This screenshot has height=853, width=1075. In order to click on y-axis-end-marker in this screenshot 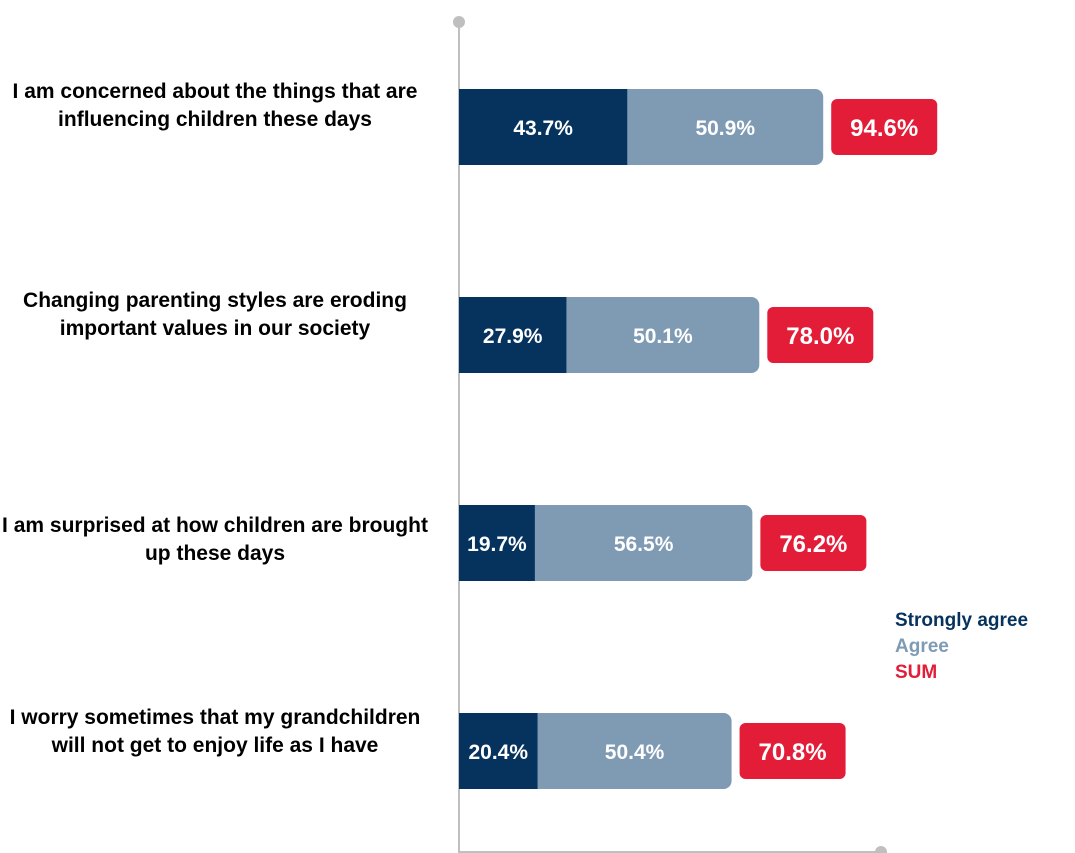, I will do `click(459, 22)`.